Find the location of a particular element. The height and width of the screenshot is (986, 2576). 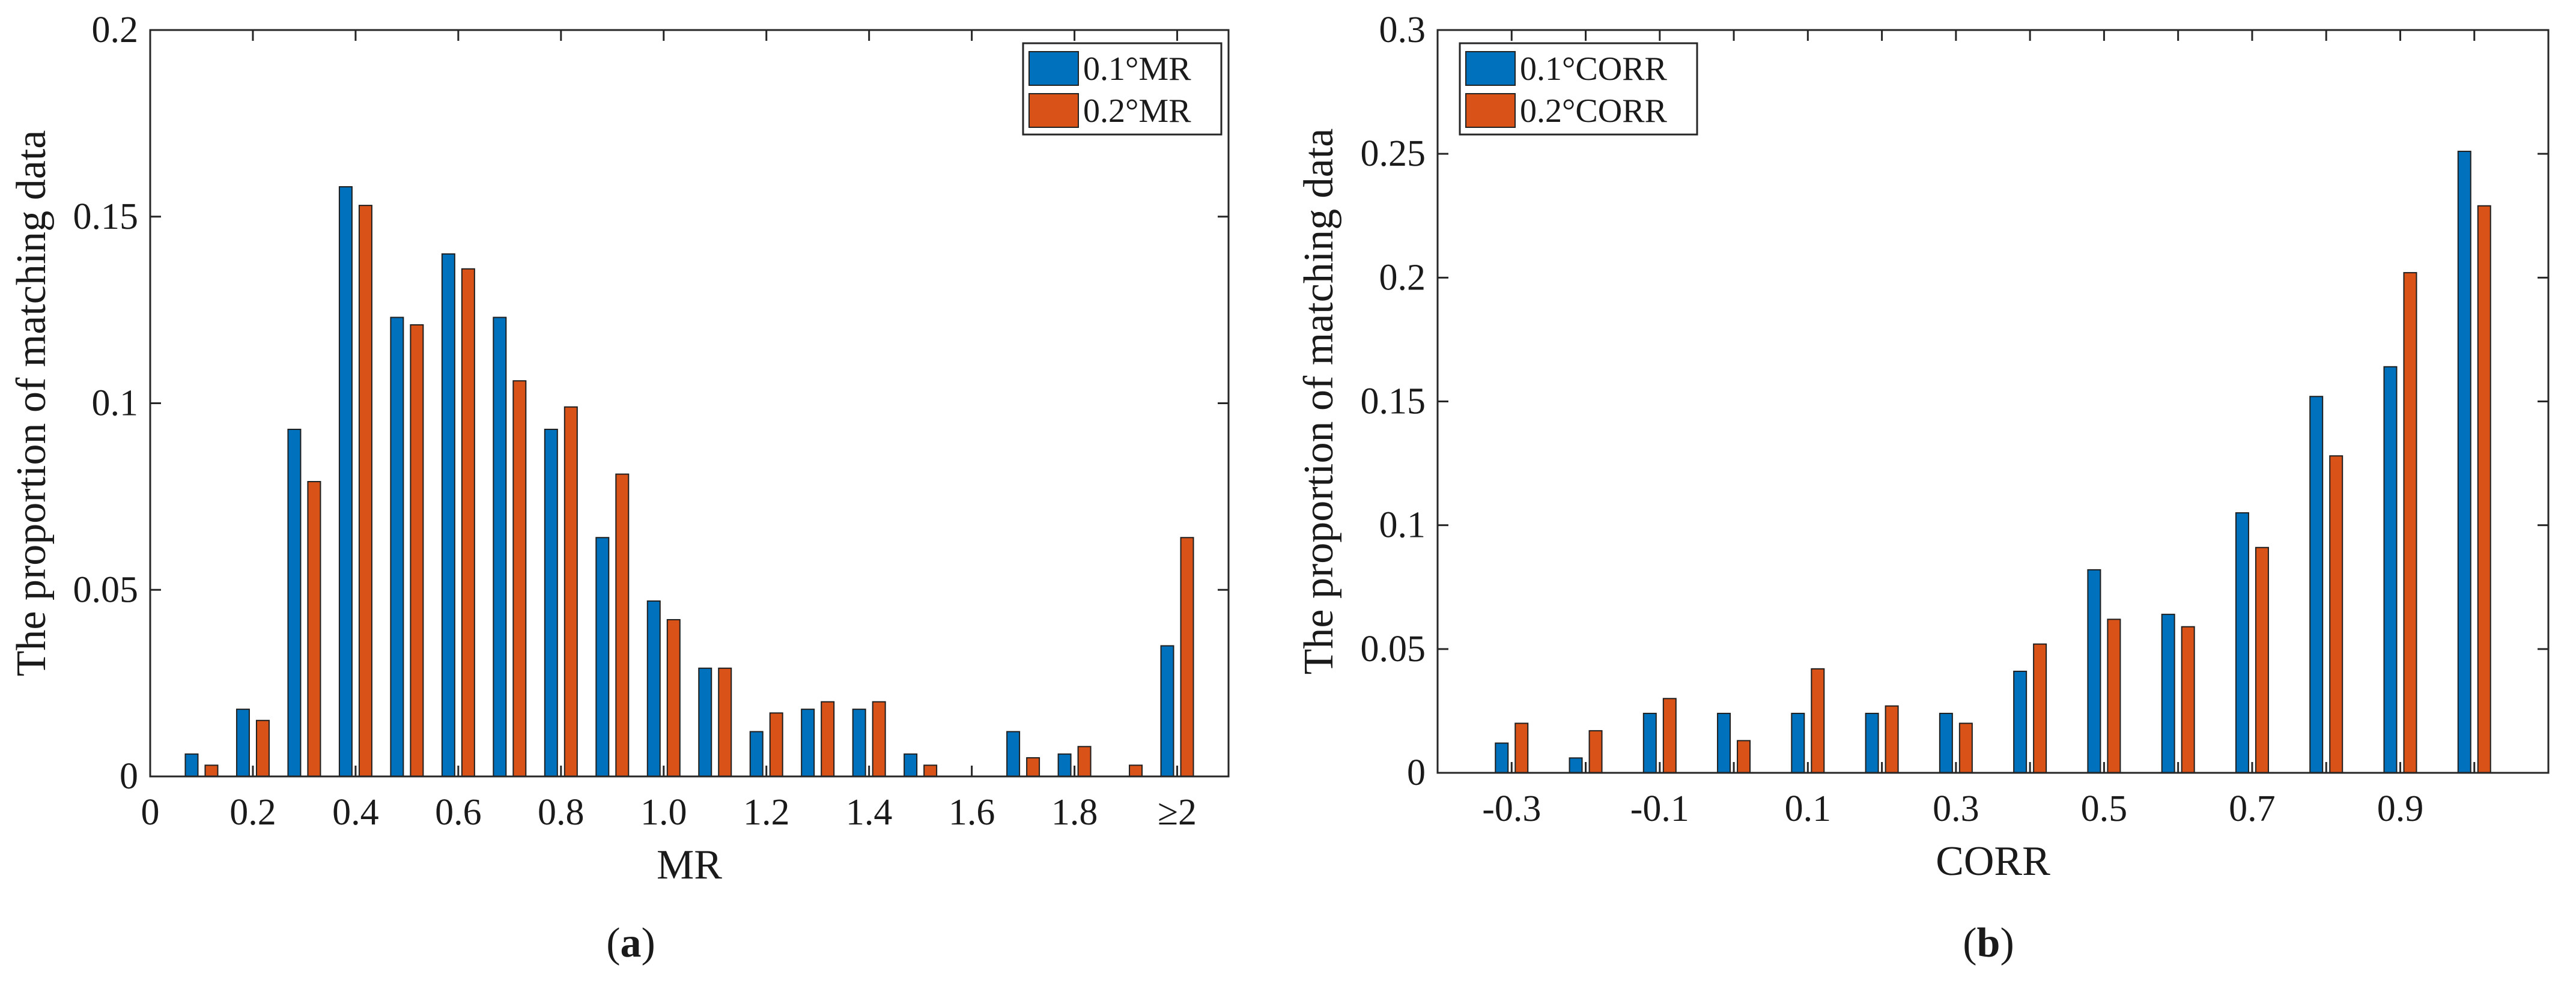

y-tick-label-0-1: 0.05 is located at coordinates (106, 589).